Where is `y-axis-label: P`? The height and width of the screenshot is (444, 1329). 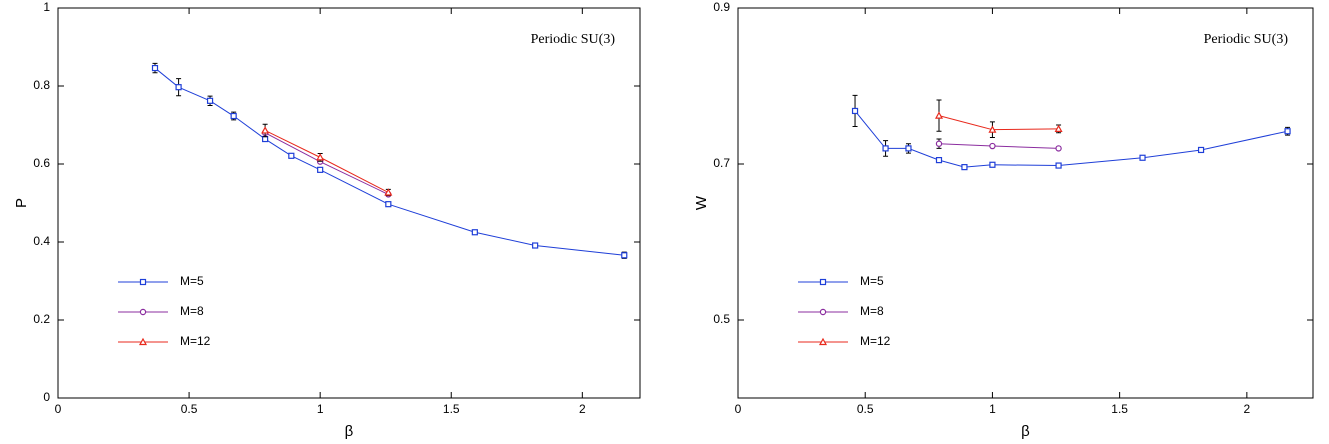 y-axis-label: P is located at coordinates (21, 203).